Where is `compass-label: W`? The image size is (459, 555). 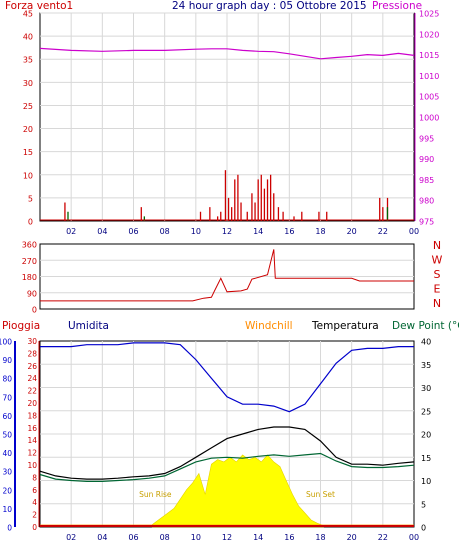 compass-label: W is located at coordinates (437, 260).